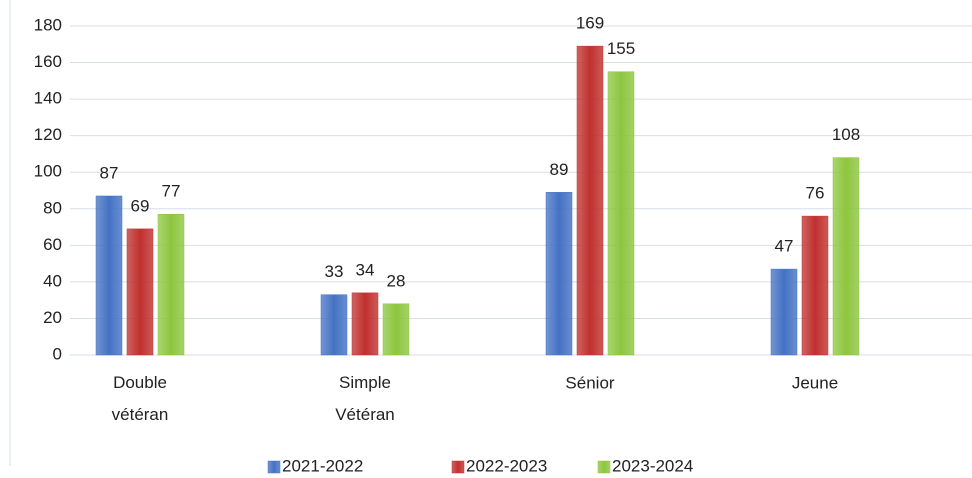 The height and width of the screenshot is (478, 972). What do you see at coordinates (52, 280) in the screenshot?
I see `y-tick-label: 40` at bounding box center [52, 280].